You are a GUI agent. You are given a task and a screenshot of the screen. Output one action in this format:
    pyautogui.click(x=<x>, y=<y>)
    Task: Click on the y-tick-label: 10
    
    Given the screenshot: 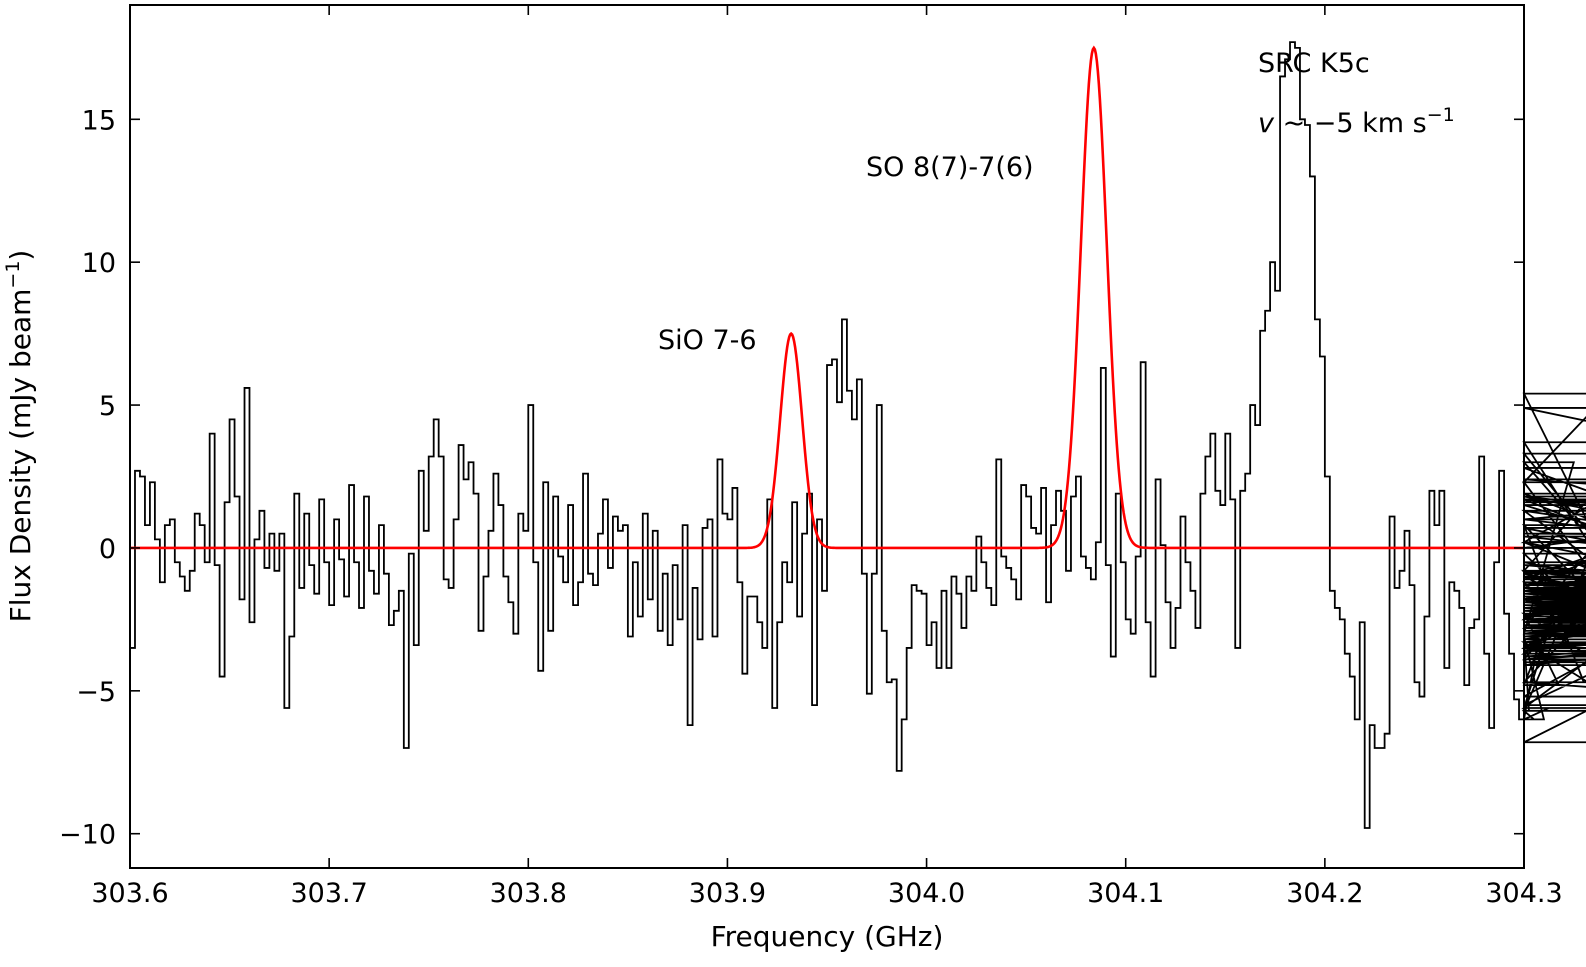 What is the action you would take?
    pyautogui.click(x=99, y=263)
    